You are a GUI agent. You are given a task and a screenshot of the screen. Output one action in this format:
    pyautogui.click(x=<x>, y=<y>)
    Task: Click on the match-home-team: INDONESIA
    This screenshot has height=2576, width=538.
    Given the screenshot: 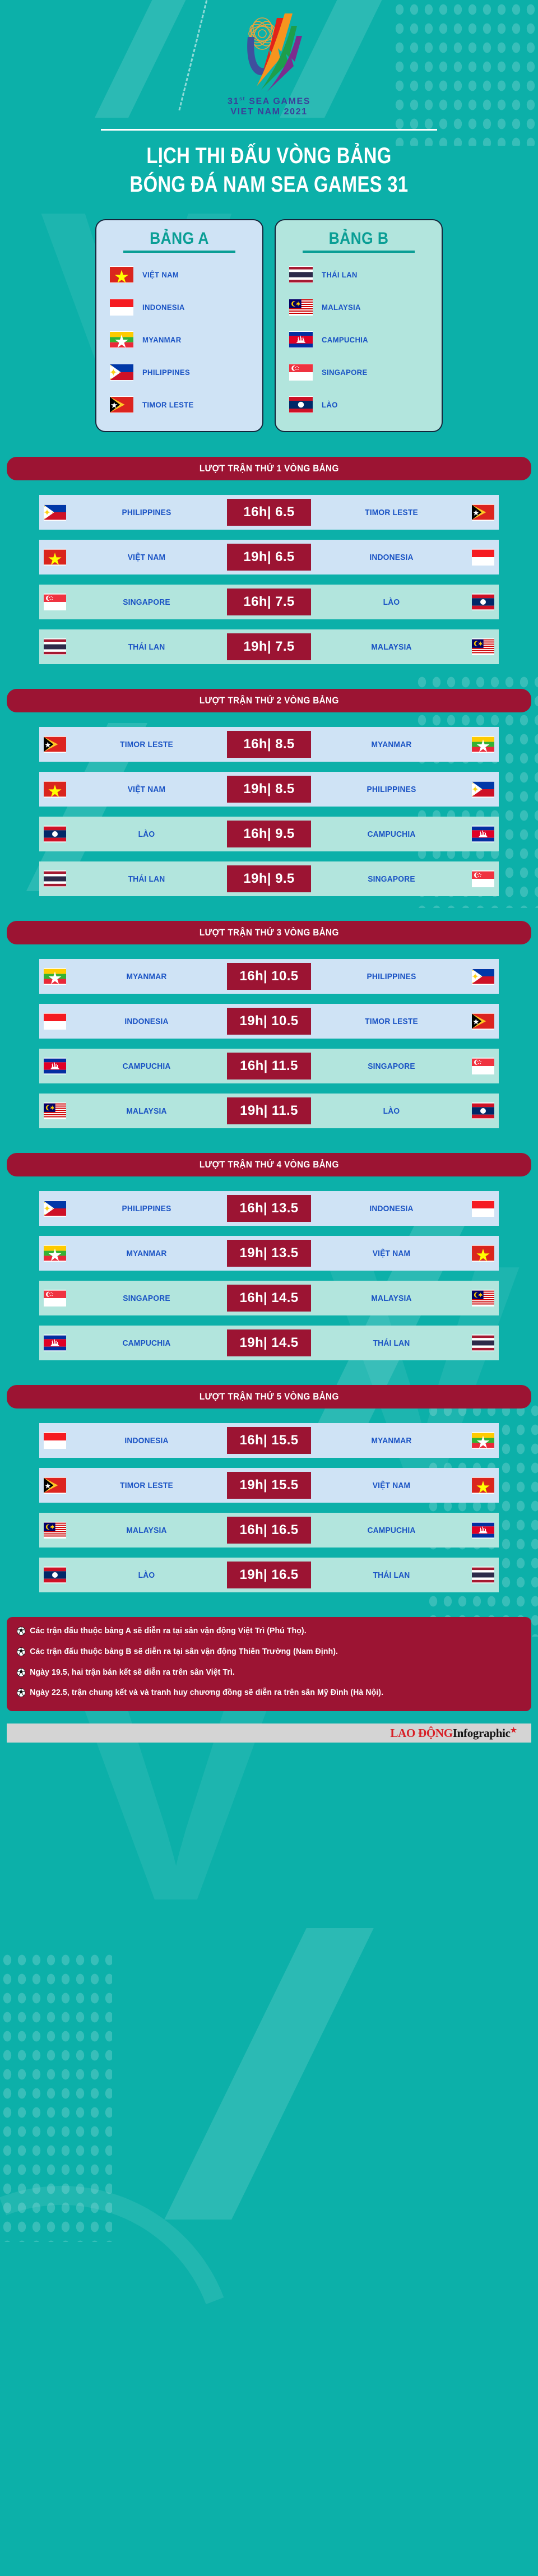 What is the action you would take?
    pyautogui.click(x=146, y=1440)
    